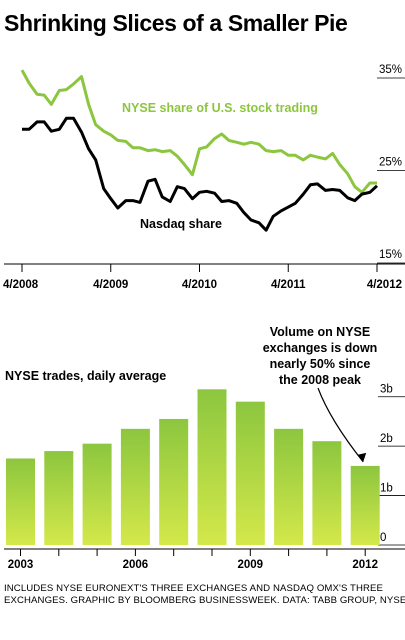 Image resolution: width=405 pixels, height=640 pixels. Describe the element at coordinates (327, 493) in the screenshot. I see `bar-2011` at that location.